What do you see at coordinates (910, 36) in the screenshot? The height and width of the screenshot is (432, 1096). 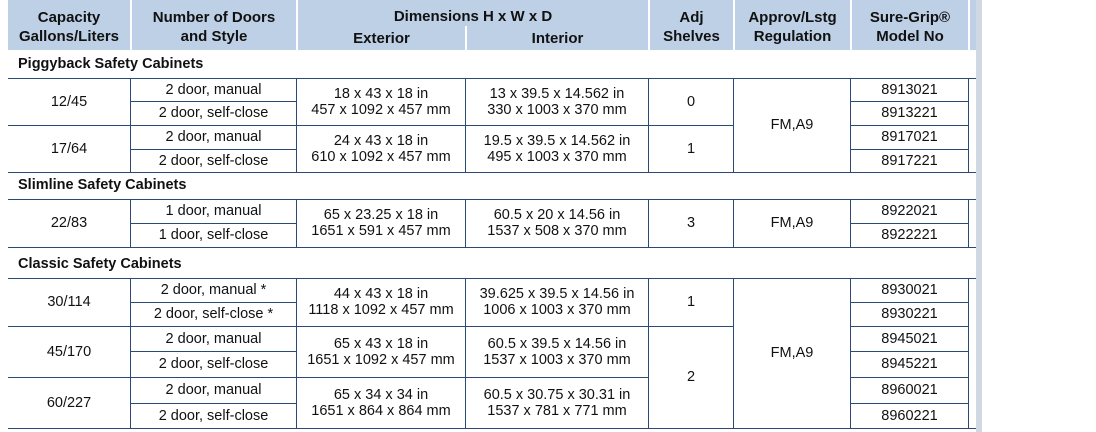 I see `header-model-line2: Model No` at bounding box center [910, 36].